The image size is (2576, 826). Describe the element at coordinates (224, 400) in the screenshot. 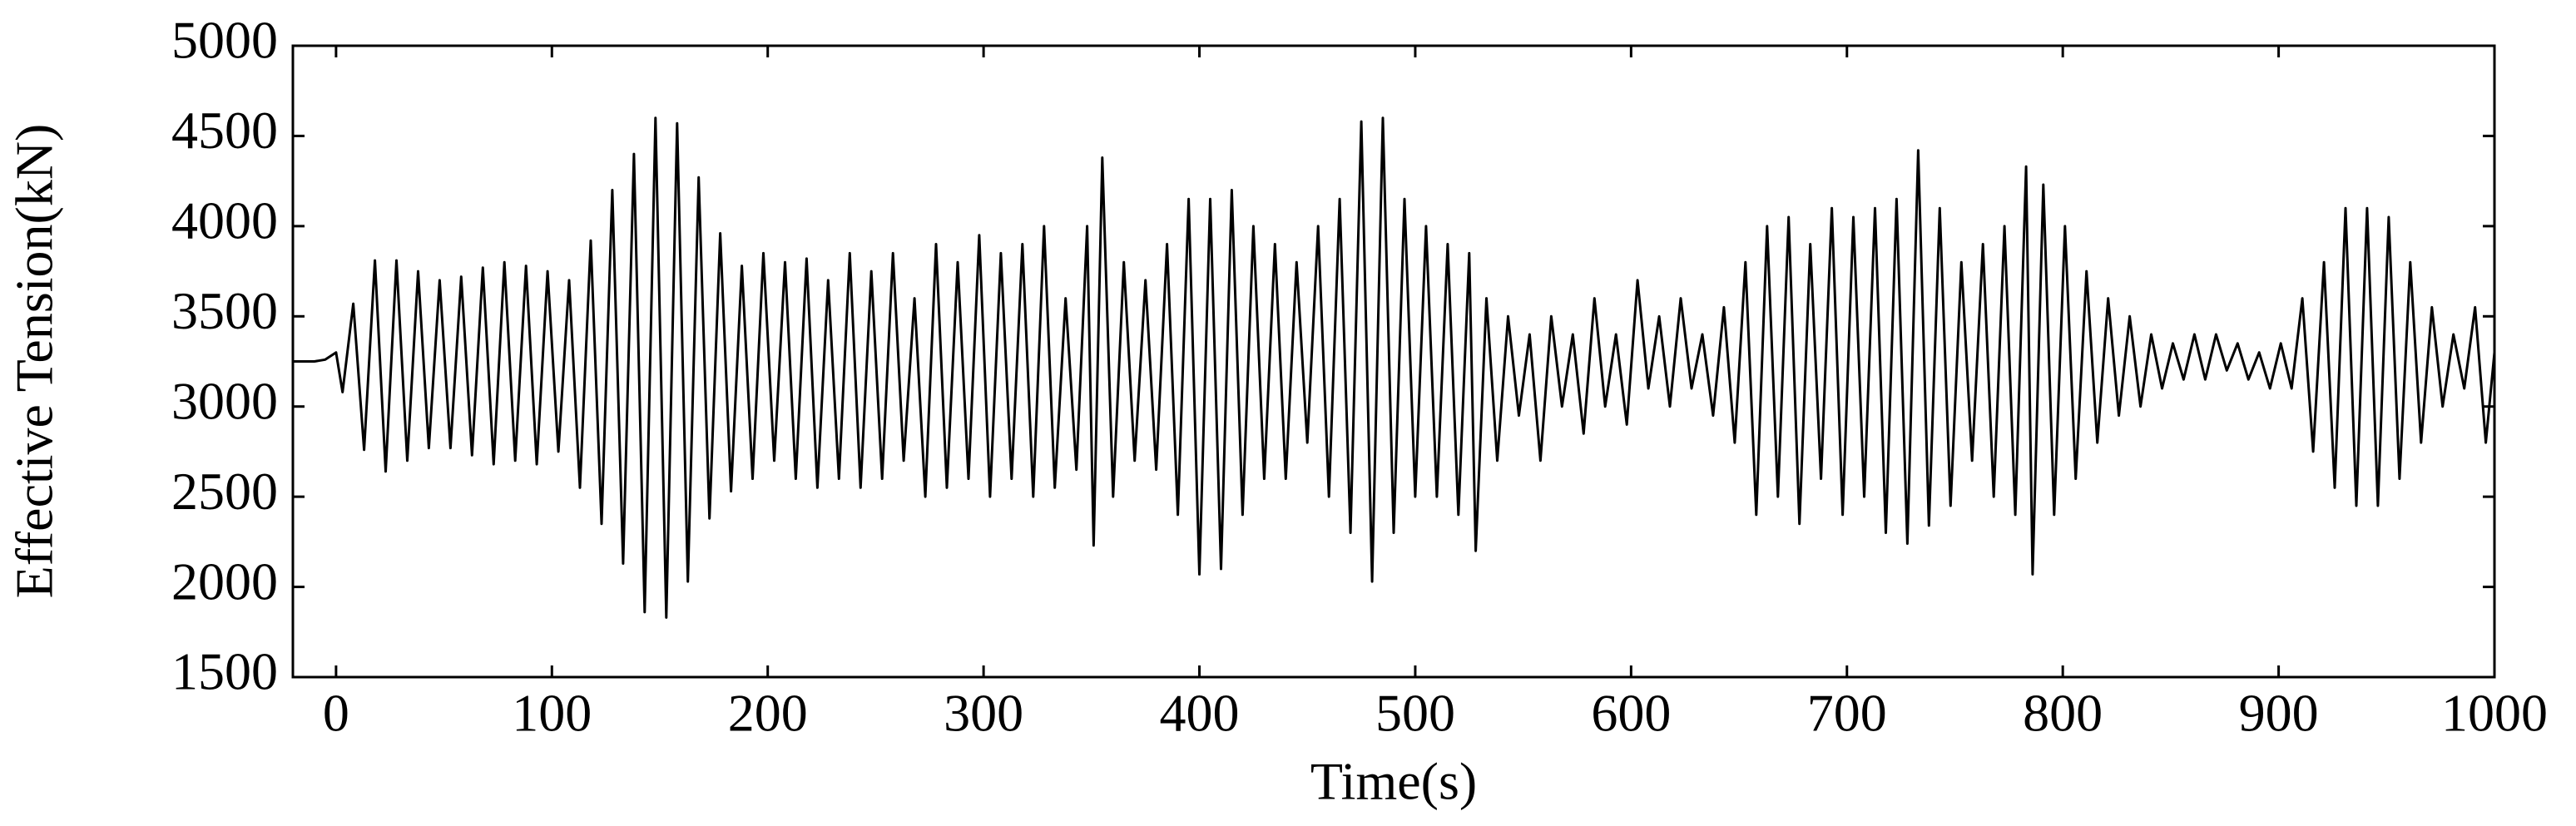

I see `y-tick-label: 3000` at that location.